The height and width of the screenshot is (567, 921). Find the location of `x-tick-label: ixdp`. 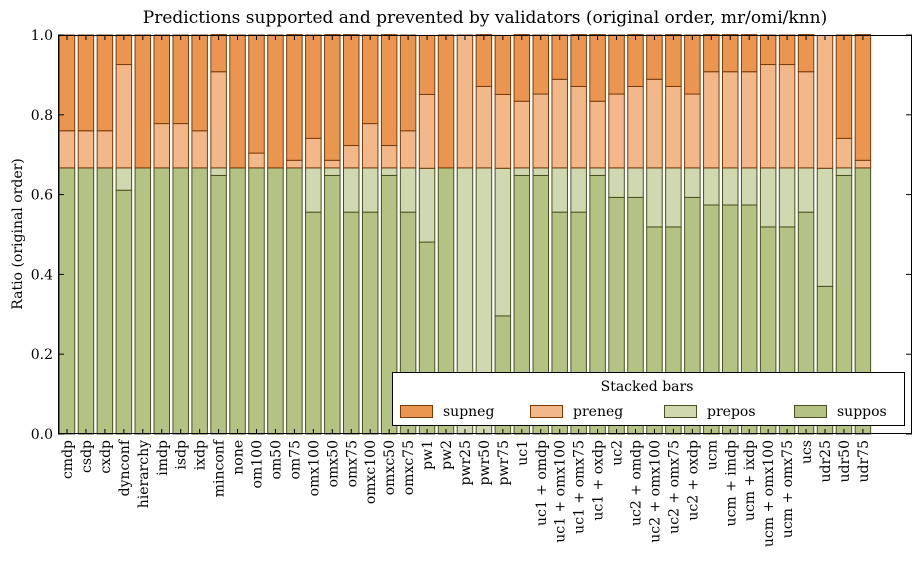

x-tick-label: ixdp is located at coordinates (201, 455).